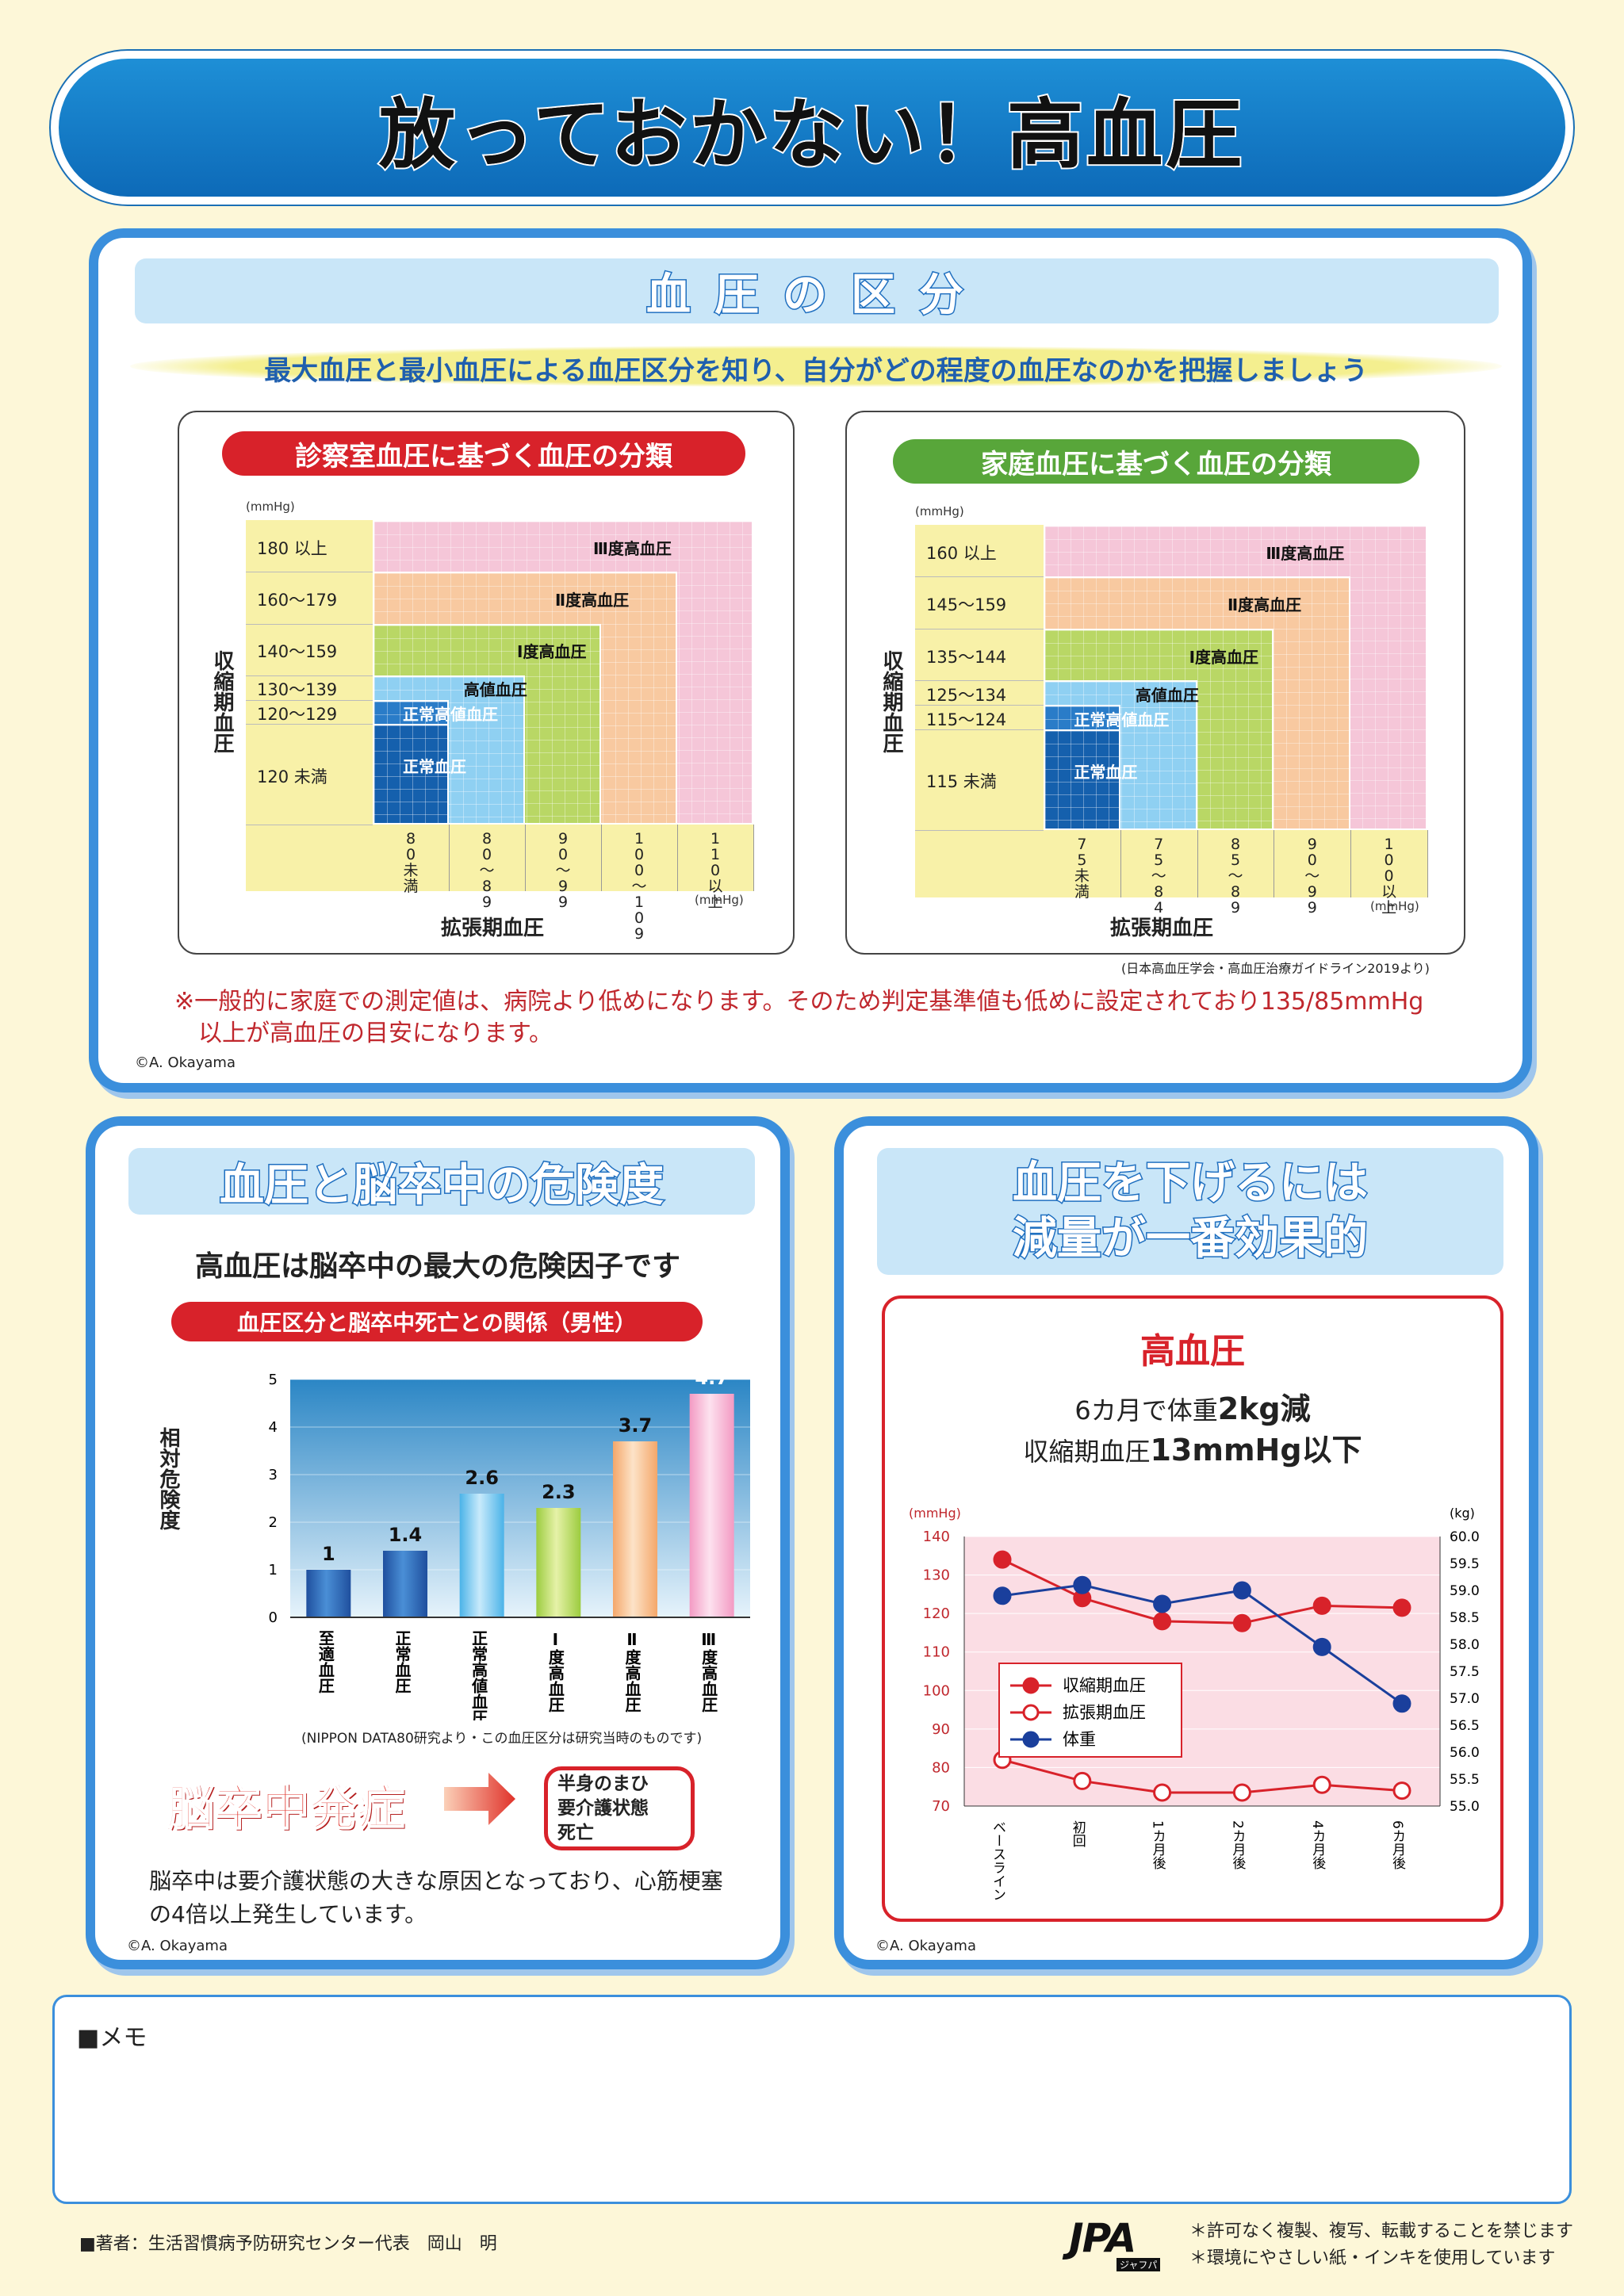  I want to click on x-tick-label: 6カ月後, so click(1397, 1844).